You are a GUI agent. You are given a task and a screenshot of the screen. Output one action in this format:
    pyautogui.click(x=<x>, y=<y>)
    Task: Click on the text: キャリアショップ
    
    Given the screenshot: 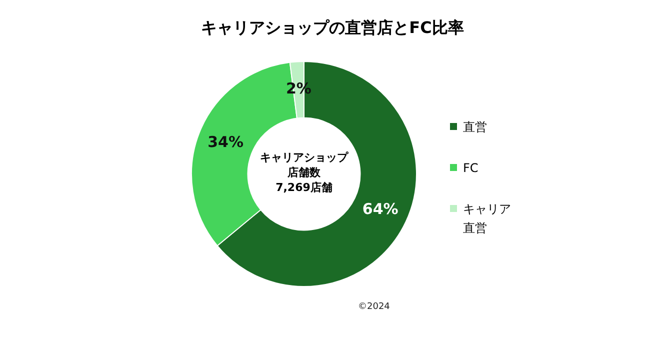 What is the action you would take?
    pyautogui.click(x=304, y=157)
    